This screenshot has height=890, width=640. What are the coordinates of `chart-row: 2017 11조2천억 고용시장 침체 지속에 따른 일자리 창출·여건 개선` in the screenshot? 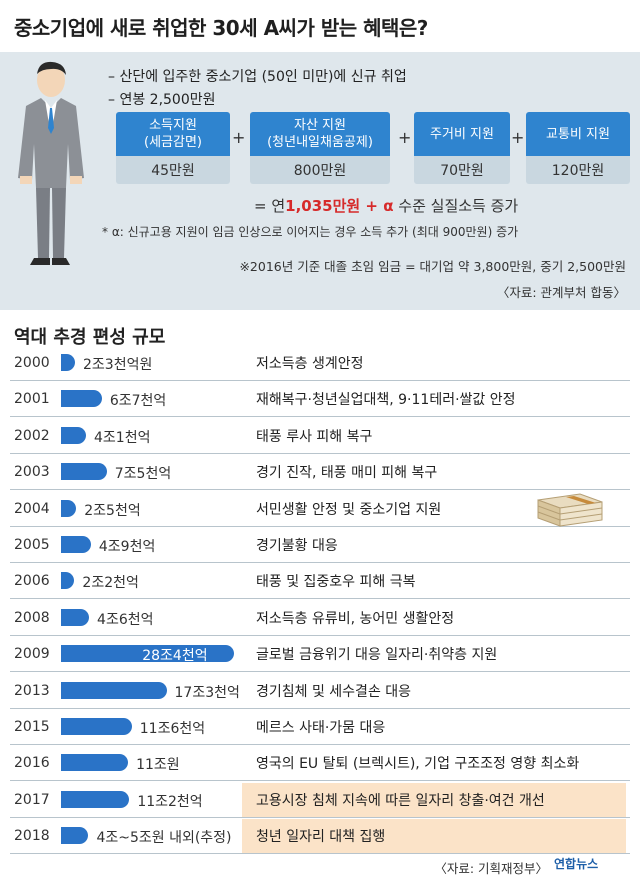 It's located at (320, 800).